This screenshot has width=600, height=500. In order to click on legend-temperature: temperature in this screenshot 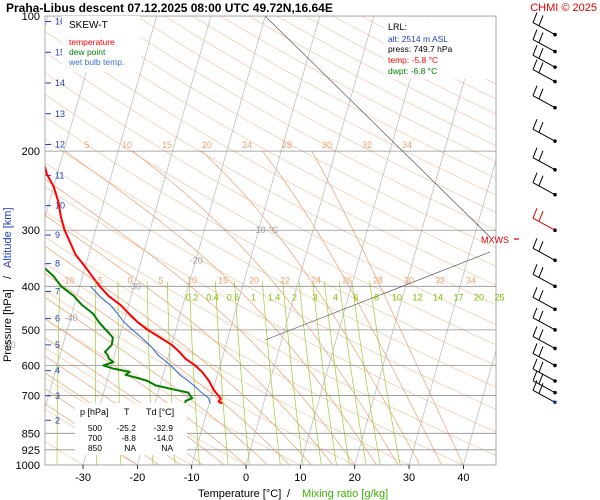, I will do `click(92, 42)`.